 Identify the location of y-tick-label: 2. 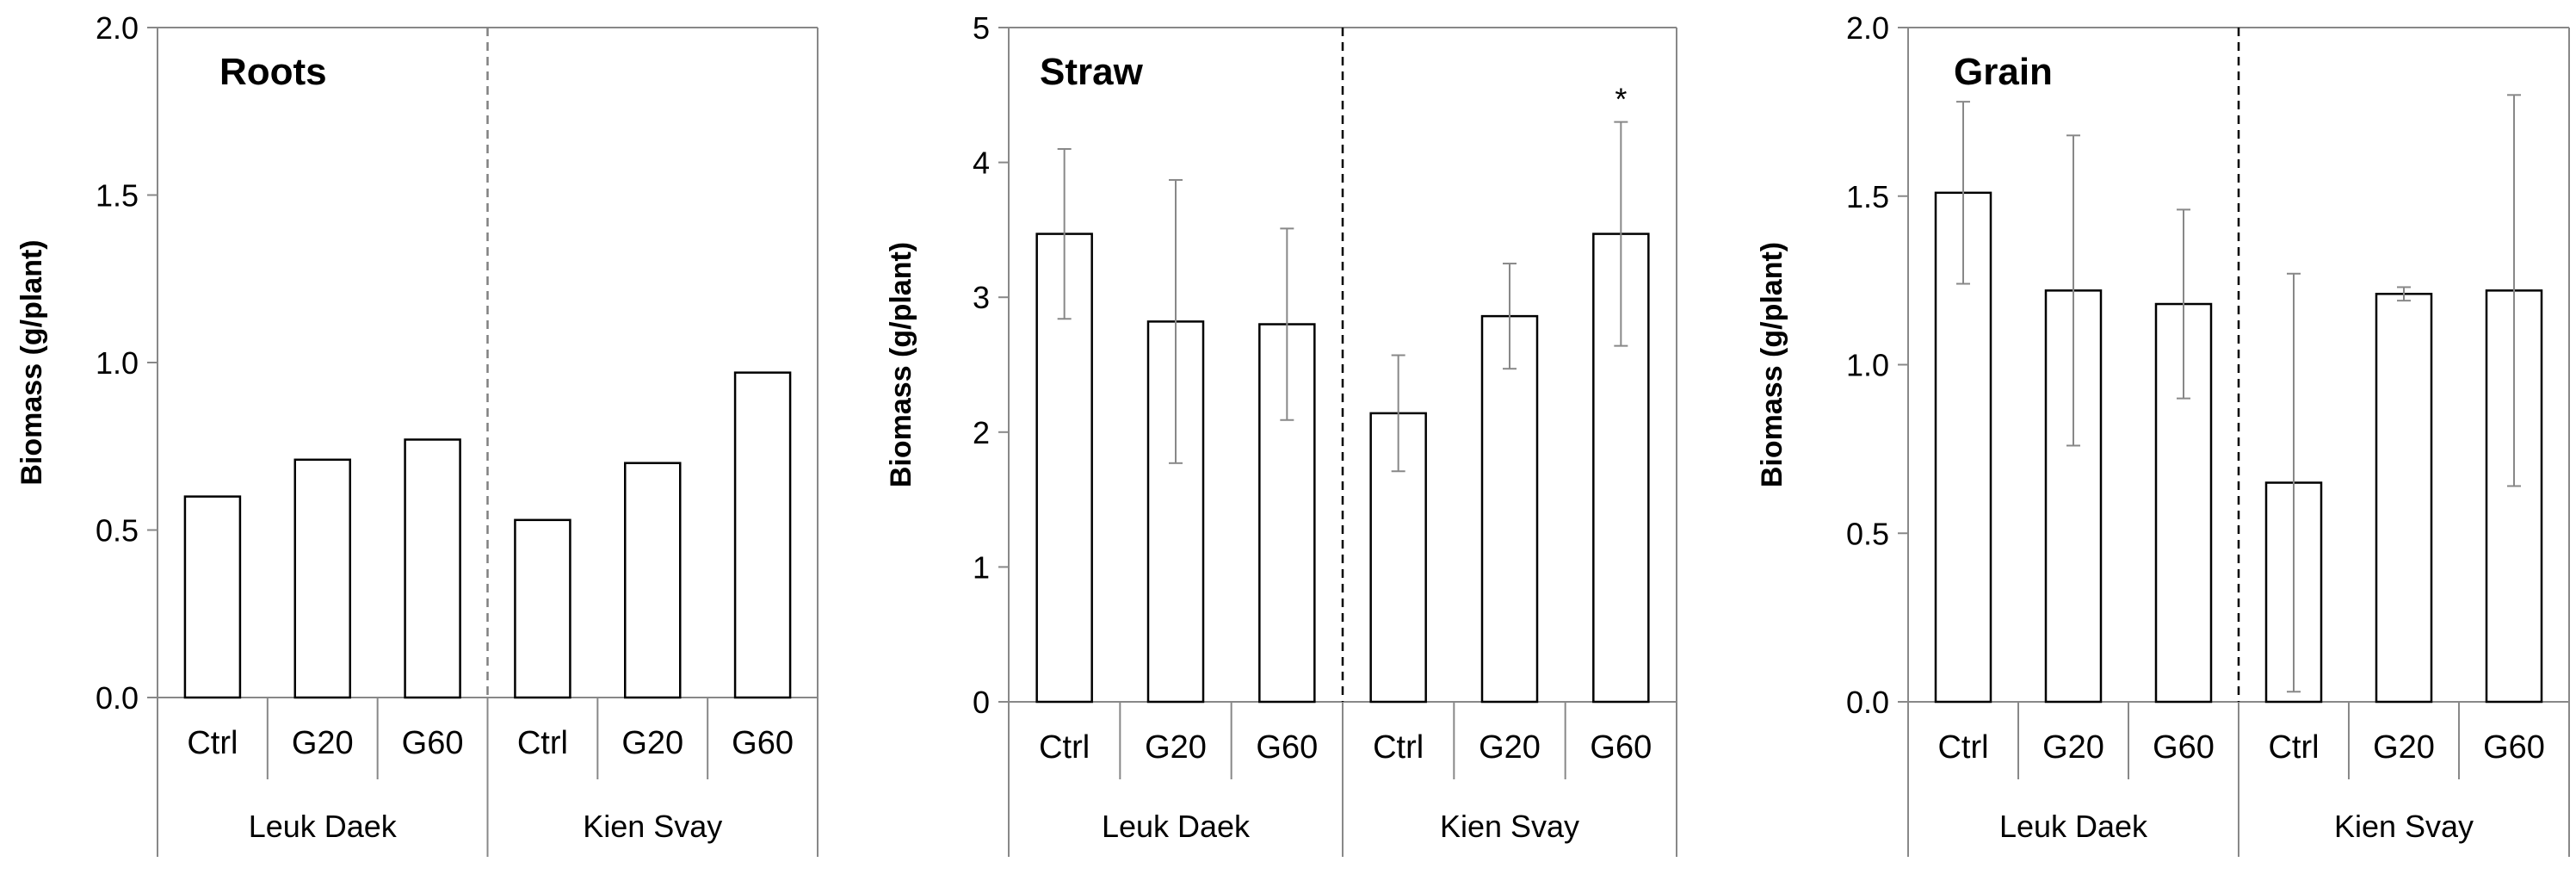
(982, 432).